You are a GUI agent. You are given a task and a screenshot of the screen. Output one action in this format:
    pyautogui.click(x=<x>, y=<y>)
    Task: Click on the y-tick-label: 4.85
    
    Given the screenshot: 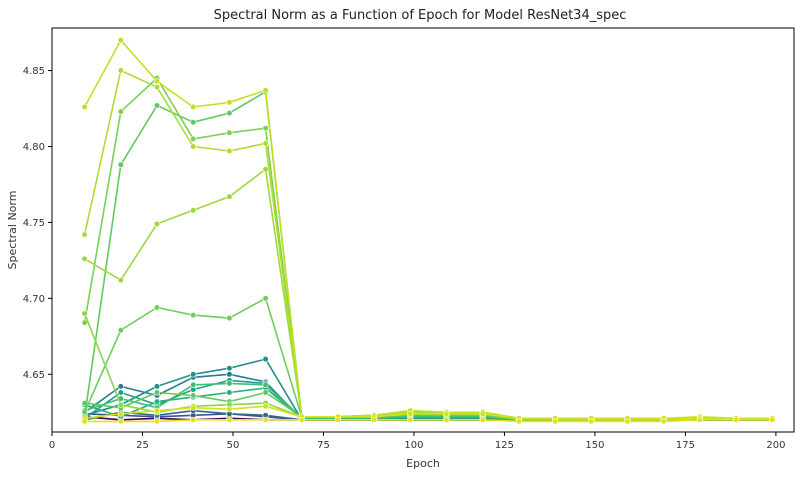 What is the action you would take?
    pyautogui.click(x=34, y=71)
    